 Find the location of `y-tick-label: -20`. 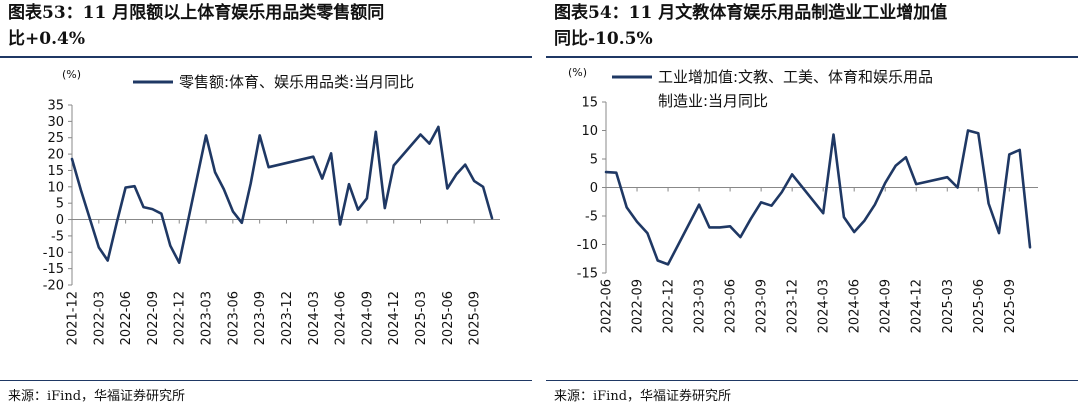

y-tick-label: -20 is located at coordinates (53, 286).